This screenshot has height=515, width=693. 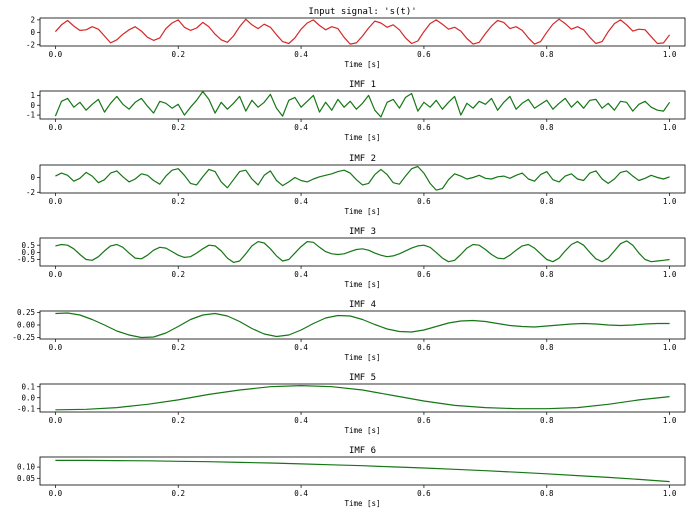 I want to click on y-tick-label: 0.5, so click(x=28, y=245).